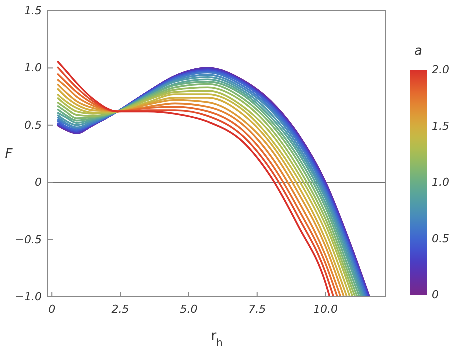 The width and height of the screenshot is (459, 349). I want to click on y-tick-label: 0.5, so click(33, 125).